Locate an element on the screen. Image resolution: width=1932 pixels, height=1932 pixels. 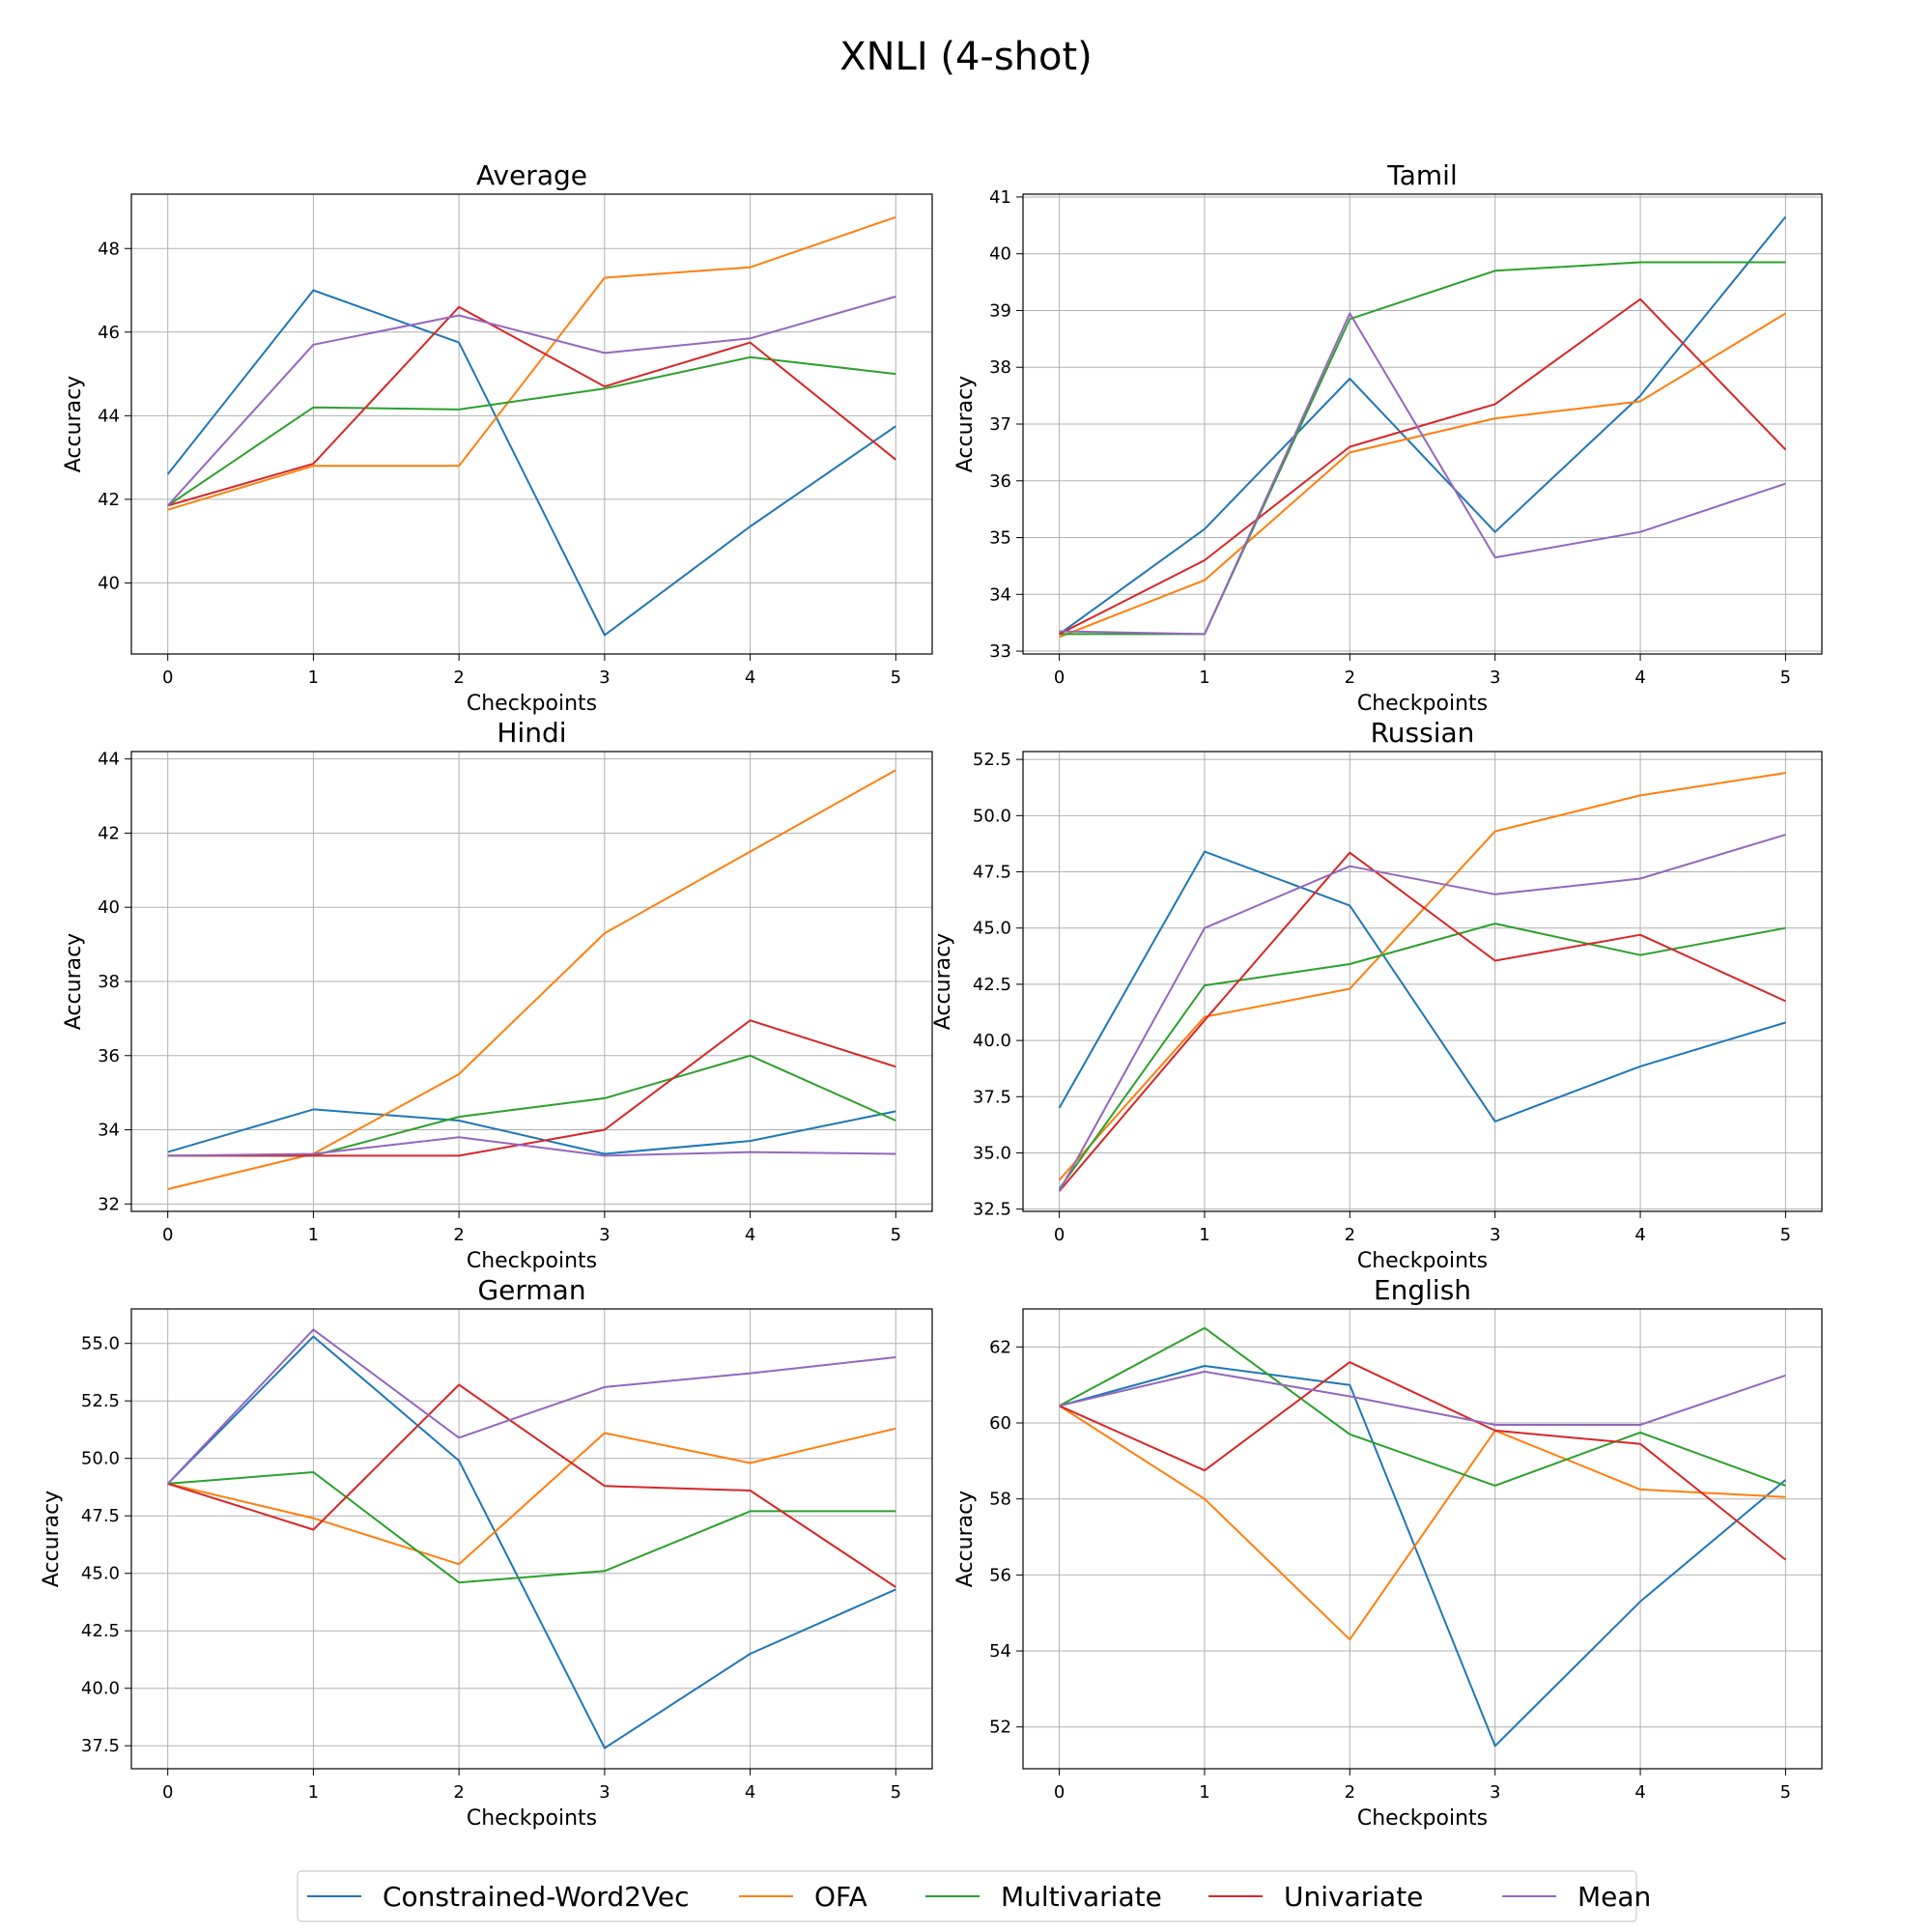
legend-label: Mean is located at coordinates (1614, 1897).